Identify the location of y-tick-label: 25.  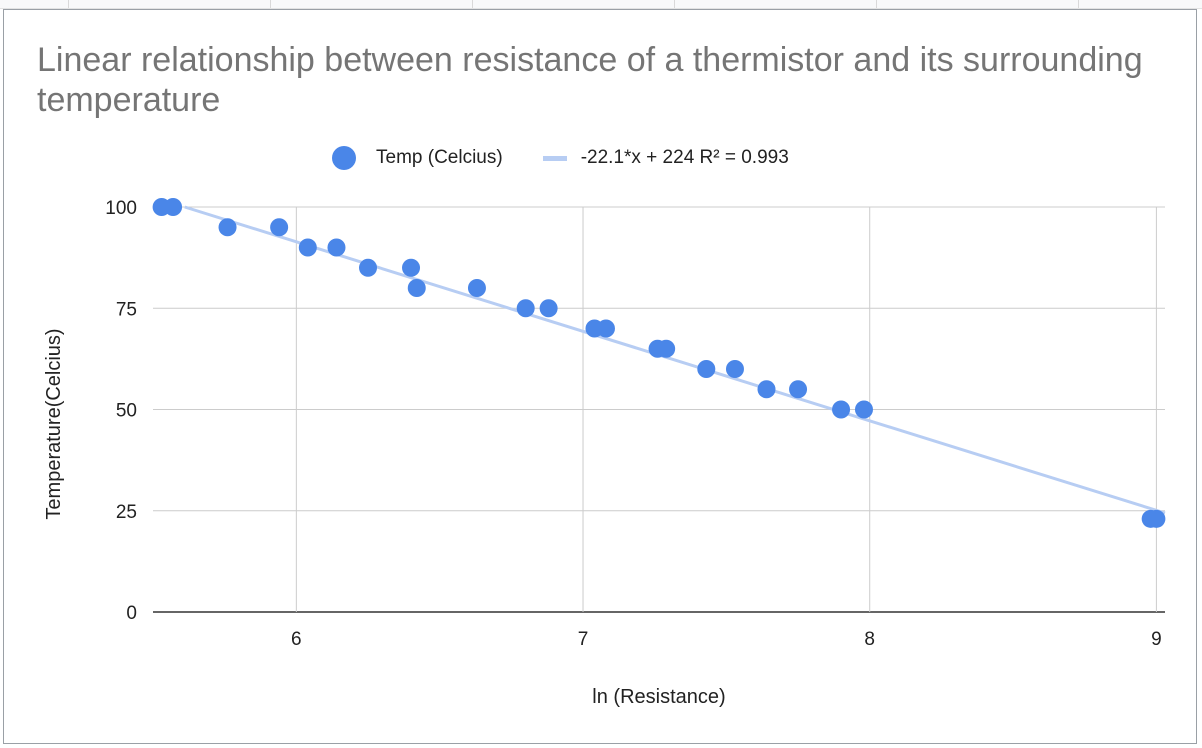
(126, 512).